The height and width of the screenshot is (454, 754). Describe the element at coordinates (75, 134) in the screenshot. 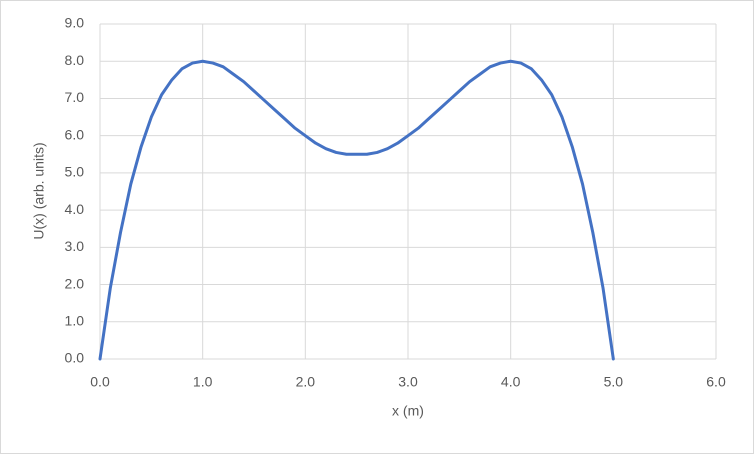

I see `y-tick-label: 6.0` at that location.